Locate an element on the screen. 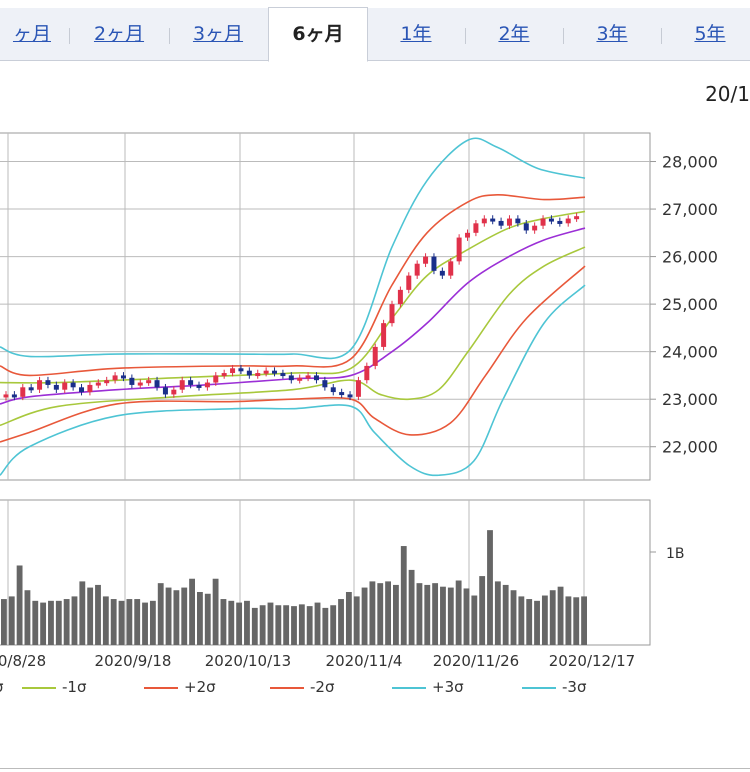 This screenshot has height=772, width=750. x-tick-label: 2020/11/26 is located at coordinates (476, 661).